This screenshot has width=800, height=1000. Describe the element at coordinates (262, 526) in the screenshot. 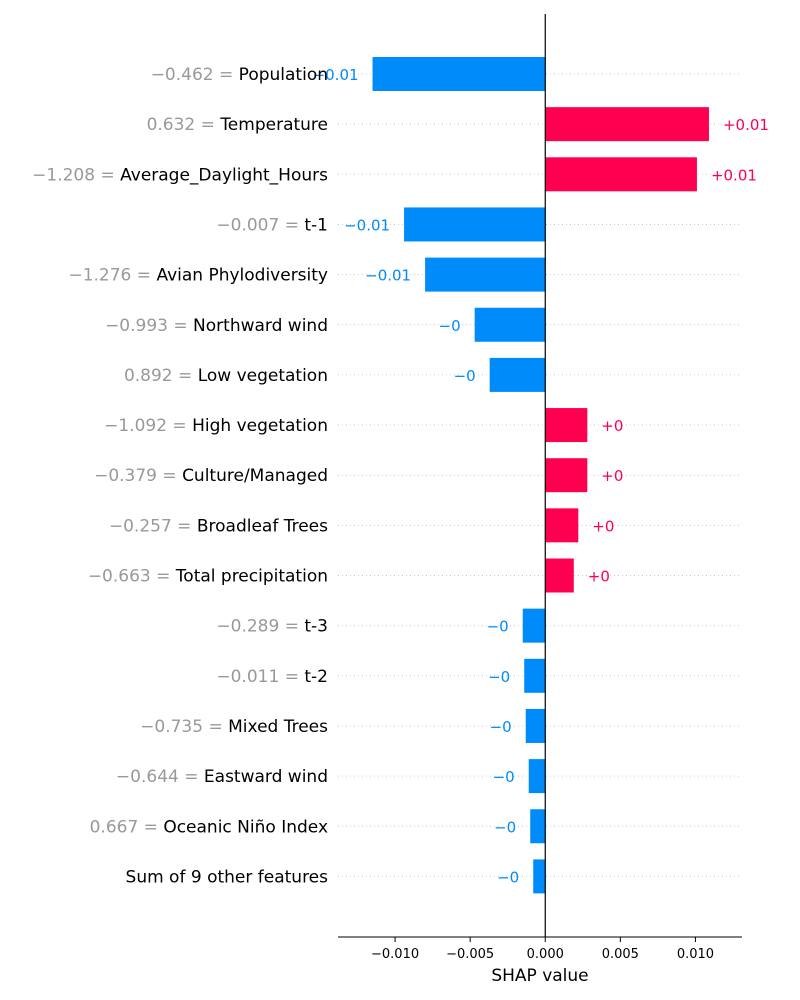

I see `feature-name: Broadleaf Trees` at that location.